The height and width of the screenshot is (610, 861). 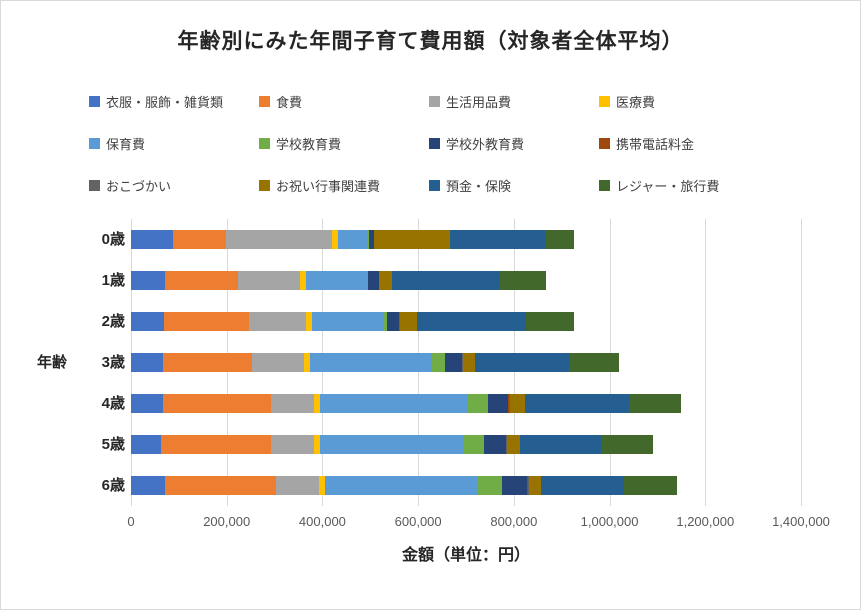 What do you see at coordinates (289, 102) in the screenshot?
I see `legend-label: 食費` at bounding box center [289, 102].